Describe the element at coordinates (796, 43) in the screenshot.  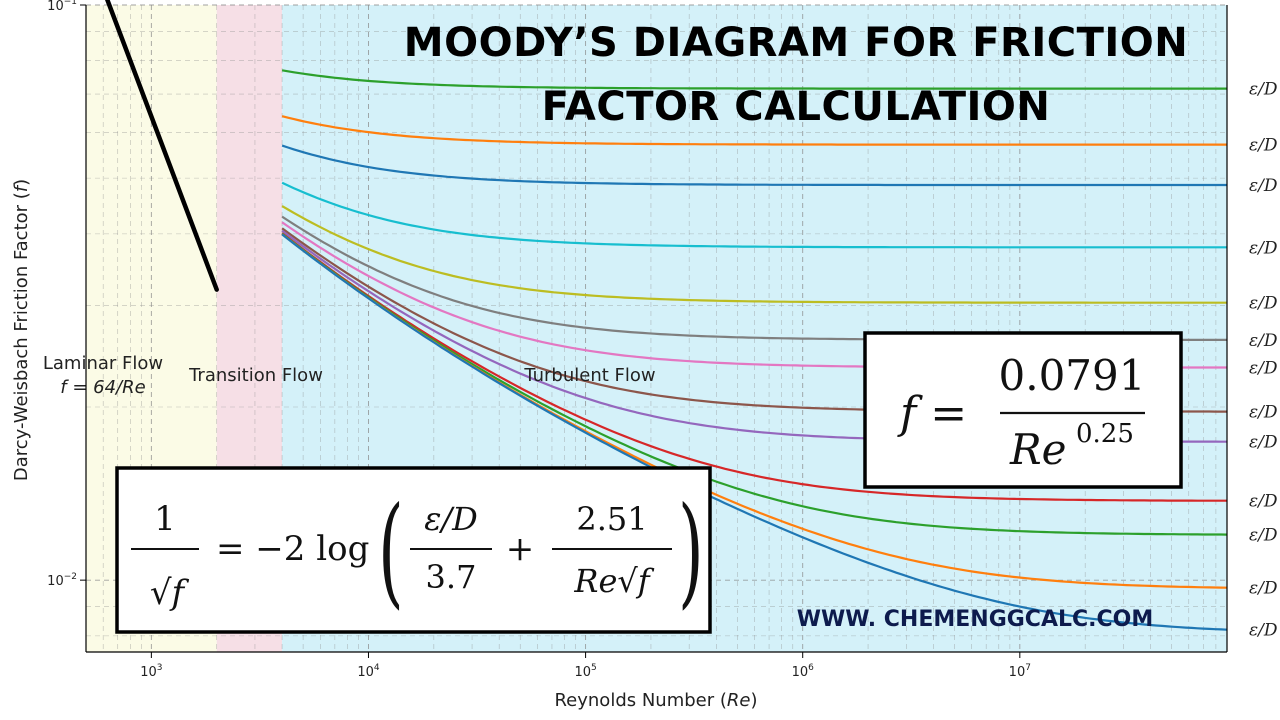
I see `title-line-1: MOODY’S DIAGRAM FOR FRICTION` at that location.